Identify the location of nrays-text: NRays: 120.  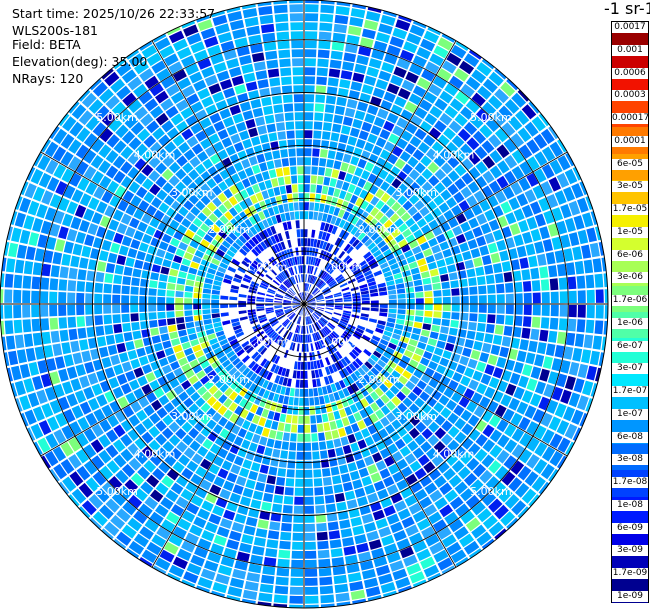
(48, 78).